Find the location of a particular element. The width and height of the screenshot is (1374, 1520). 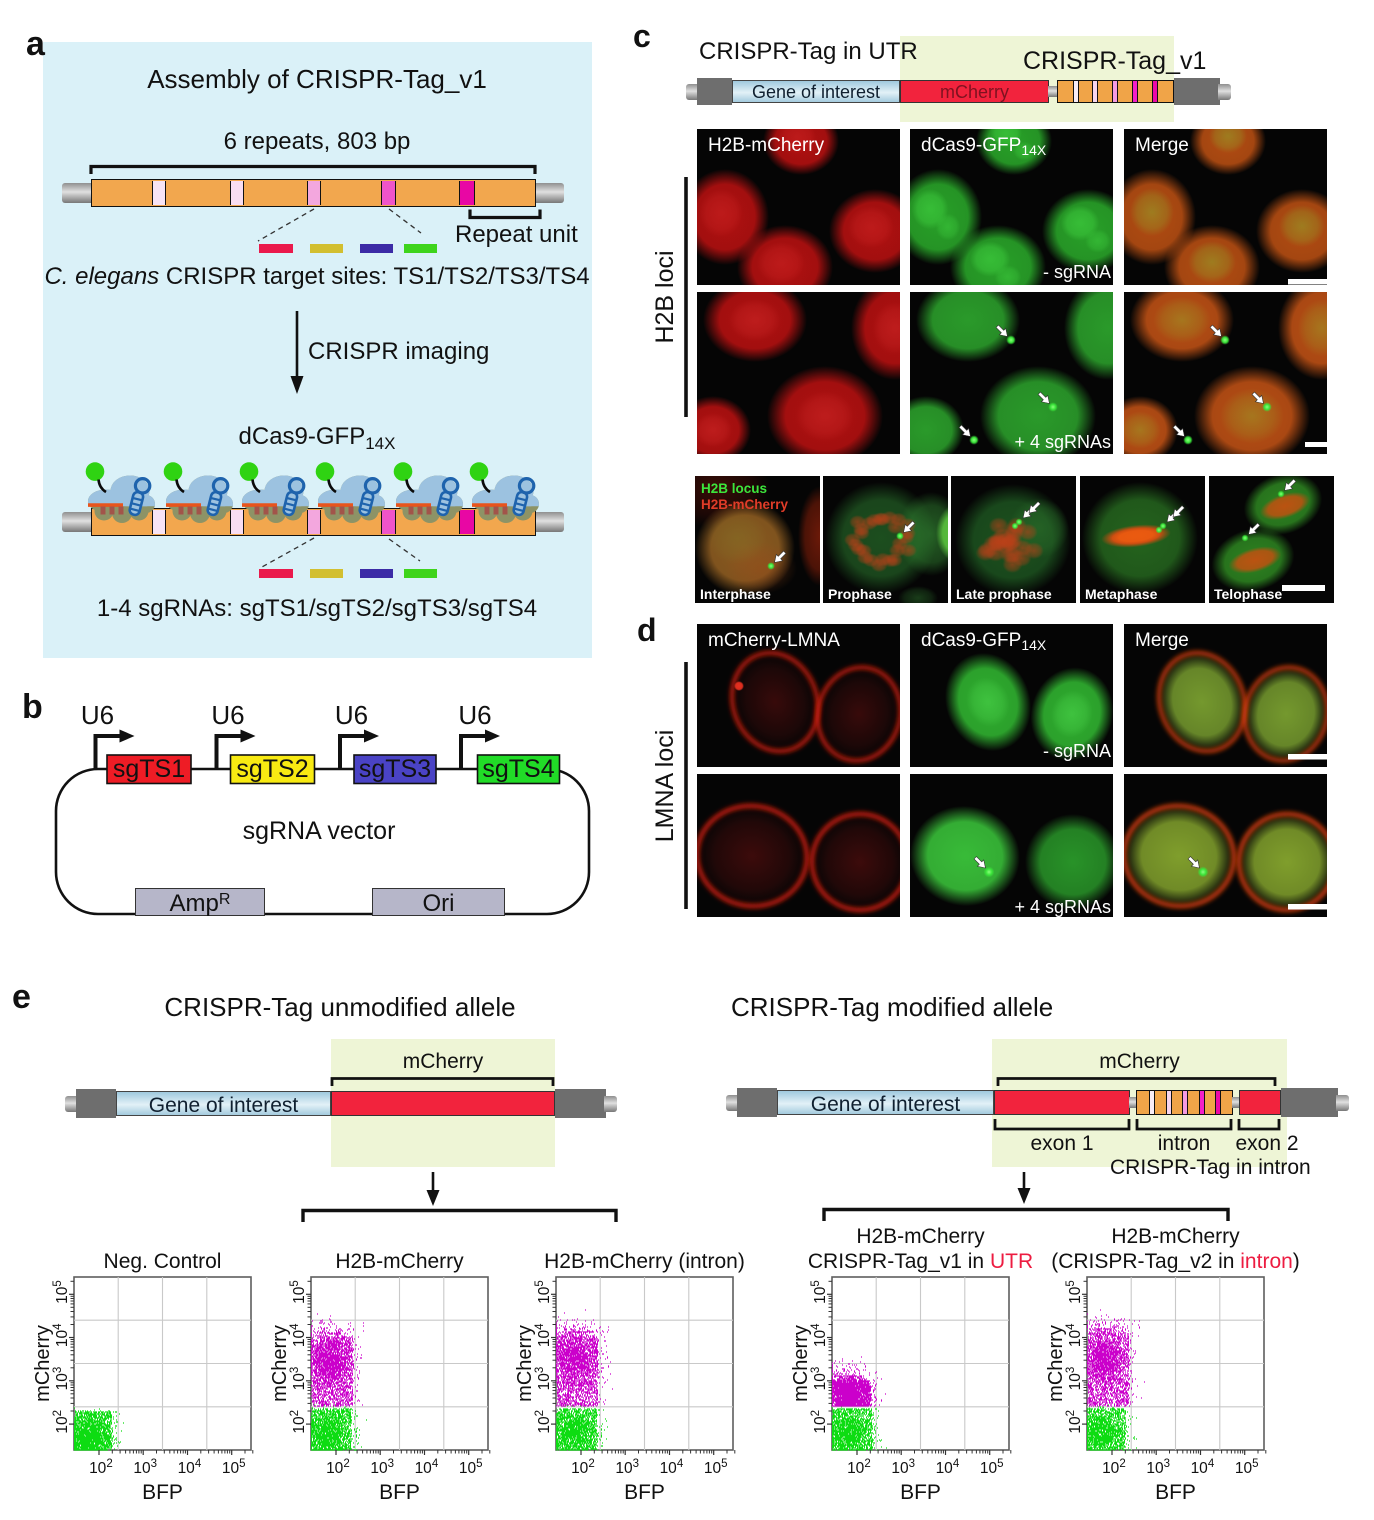

svg-text: H2B locus is located at coordinates (734, 488).